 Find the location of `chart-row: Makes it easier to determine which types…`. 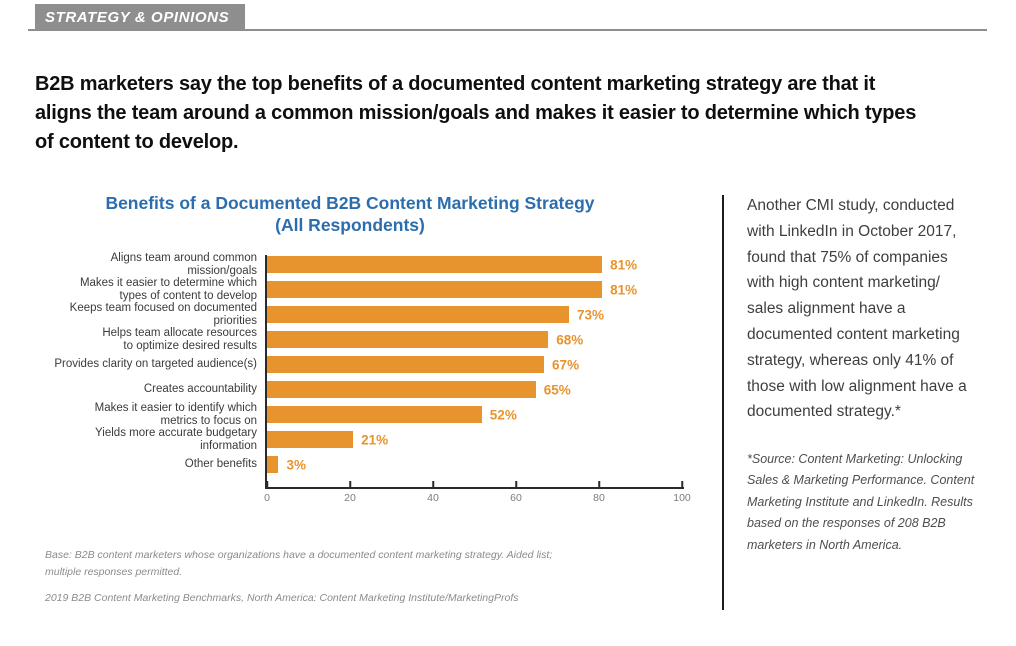

chart-row: Makes it easier to determine which types… is located at coordinates (366, 289).